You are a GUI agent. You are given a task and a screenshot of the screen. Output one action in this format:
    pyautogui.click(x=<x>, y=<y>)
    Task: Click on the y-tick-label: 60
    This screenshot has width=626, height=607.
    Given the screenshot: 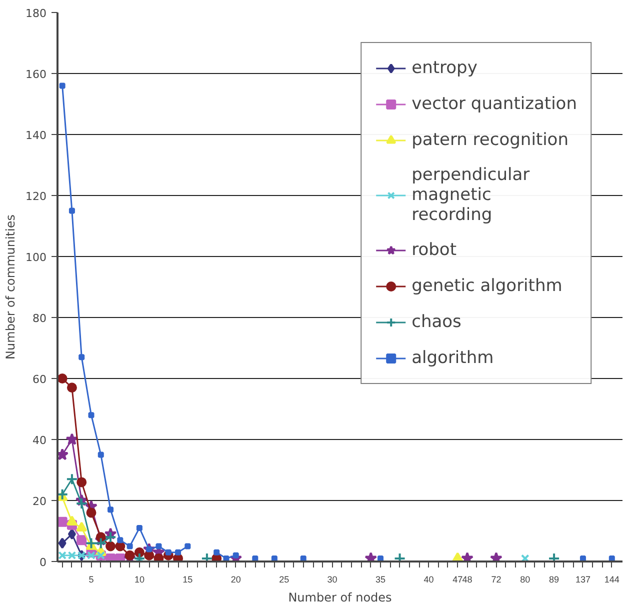 What is the action you would take?
    pyautogui.click(x=39, y=379)
    